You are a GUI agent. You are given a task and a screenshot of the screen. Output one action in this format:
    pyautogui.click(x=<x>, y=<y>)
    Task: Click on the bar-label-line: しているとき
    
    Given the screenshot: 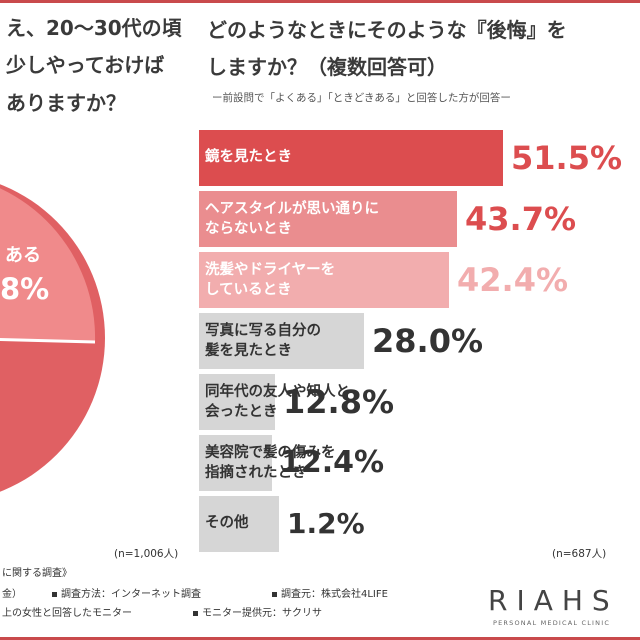 What is the action you would take?
    pyautogui.click(x=248, y=290)
    